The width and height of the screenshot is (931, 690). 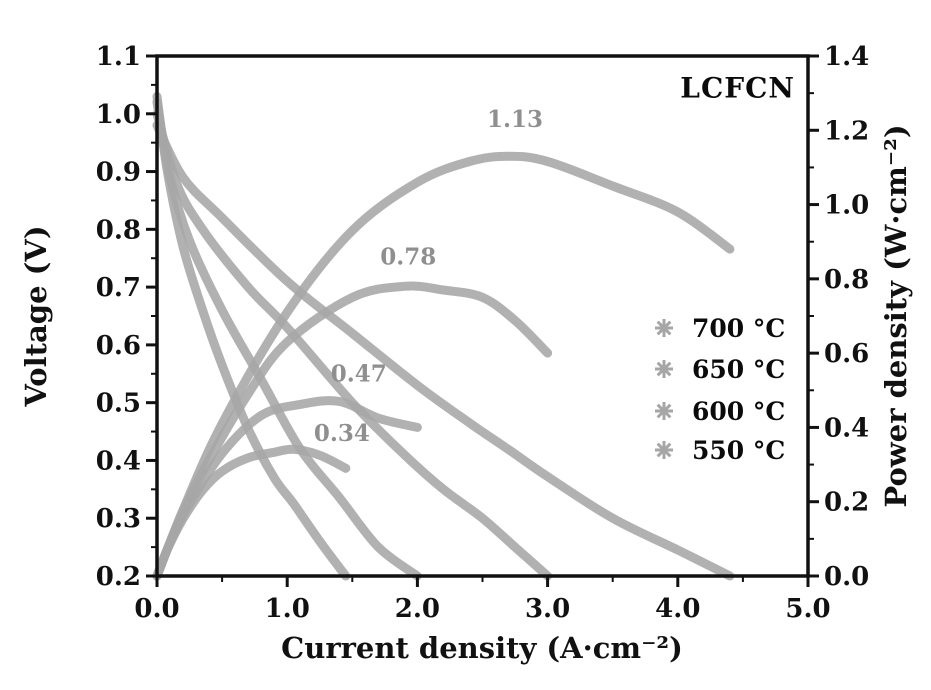 What do you see at coordinates (738, 328) in the screenshot?
I see `legend-label-700c: 700 °C` at bounding box center [738, 328].